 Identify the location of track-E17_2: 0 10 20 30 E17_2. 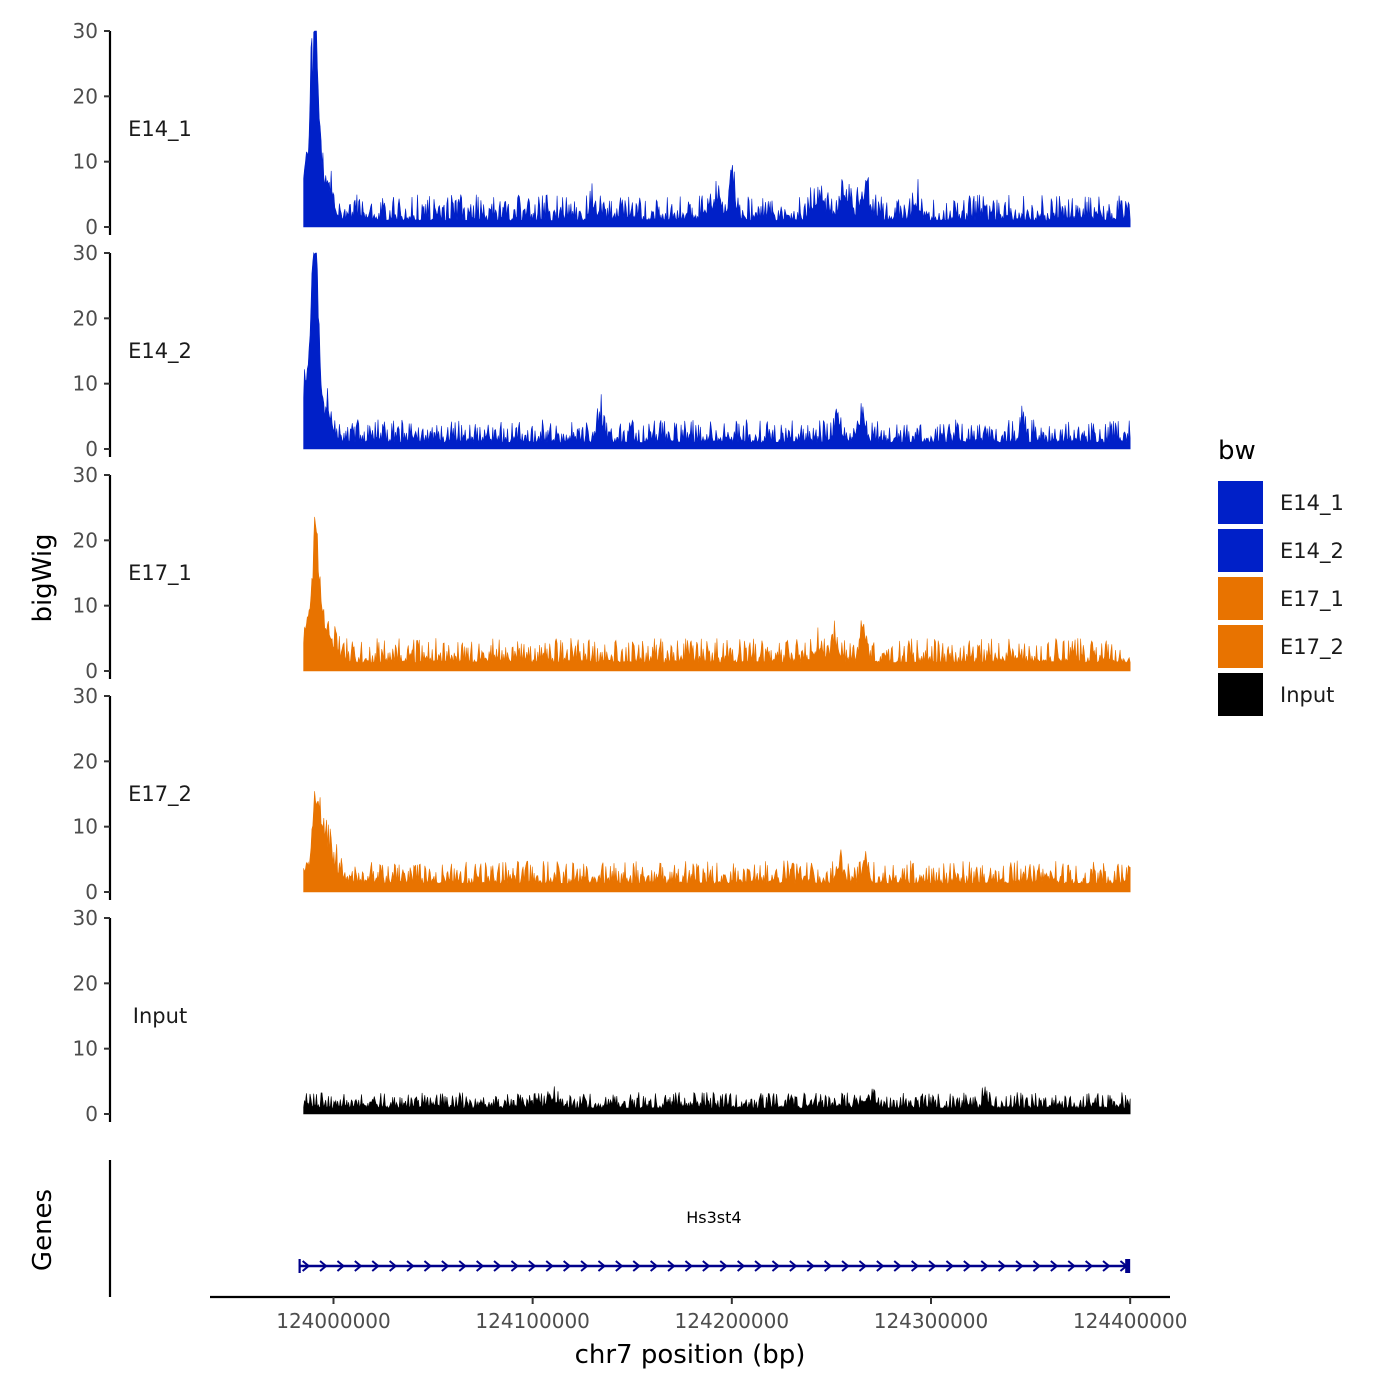
(602, 794).